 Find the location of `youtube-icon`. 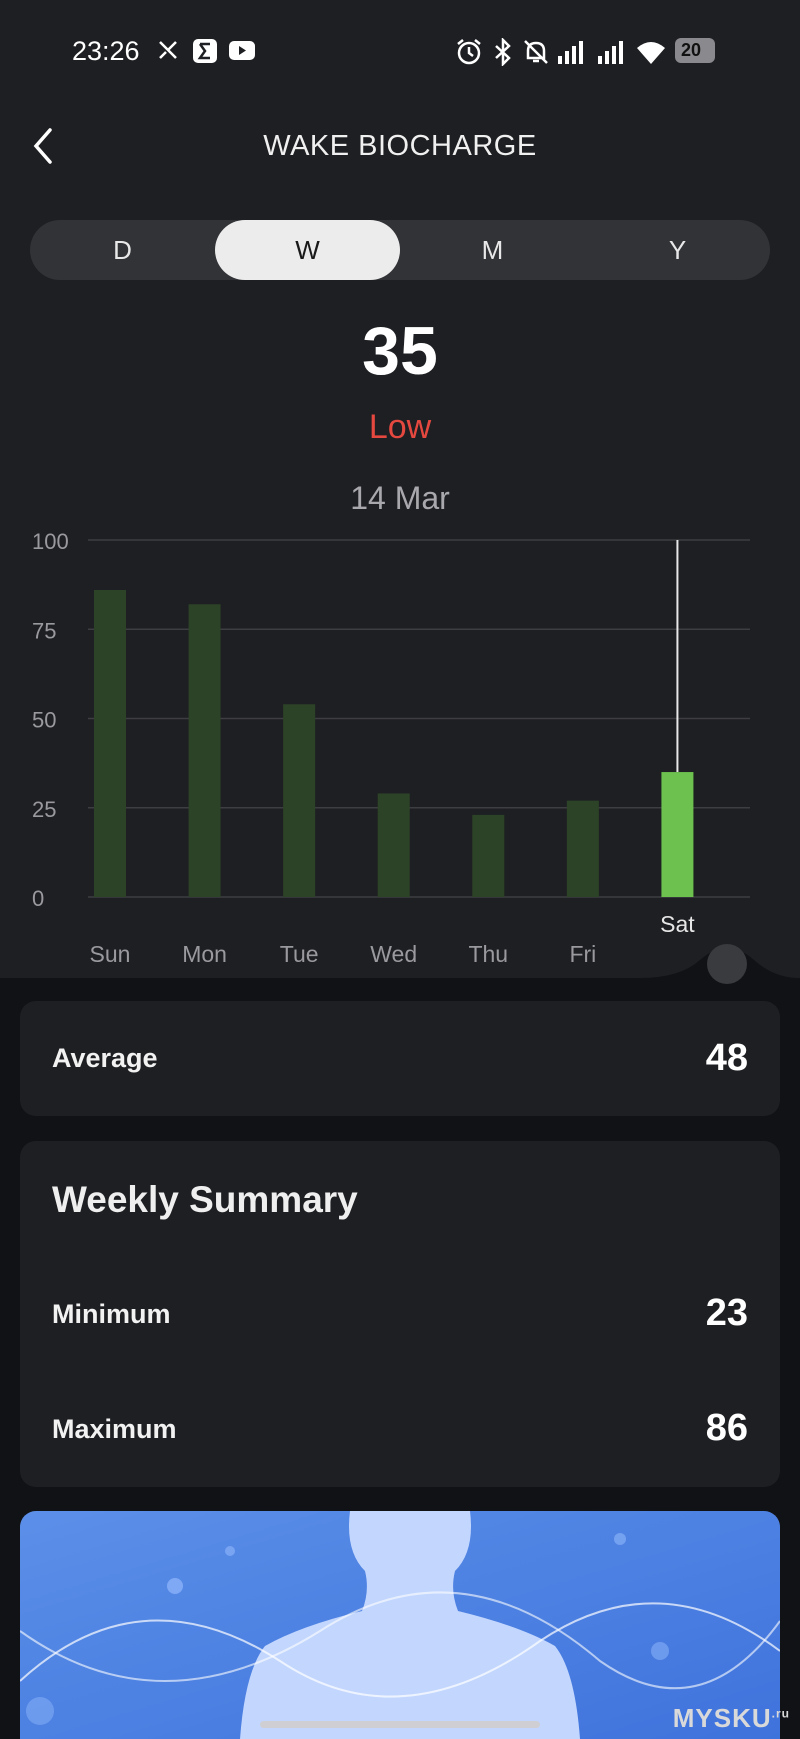

youtube-icon is located at coordinates (242, 50).